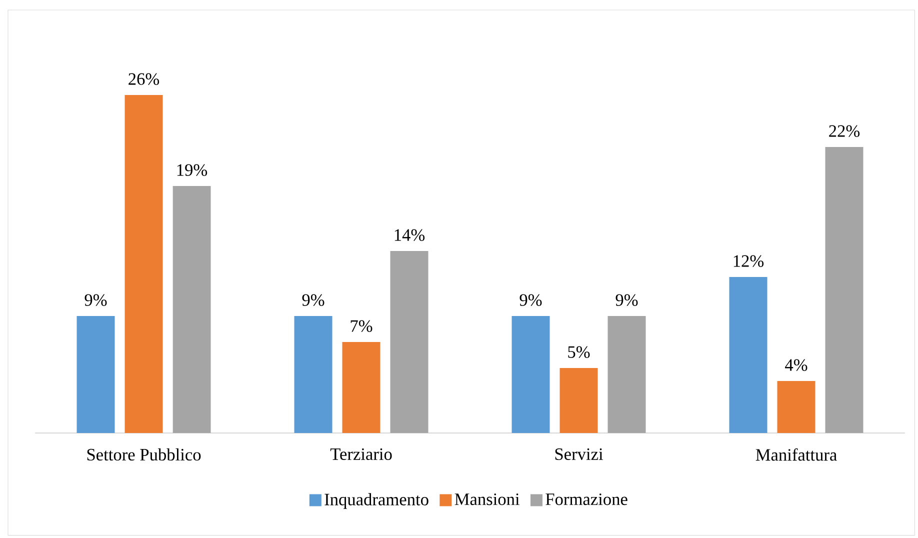 The image size is (918, 538). I want to click on data-label: 5%, so click(579, 352).